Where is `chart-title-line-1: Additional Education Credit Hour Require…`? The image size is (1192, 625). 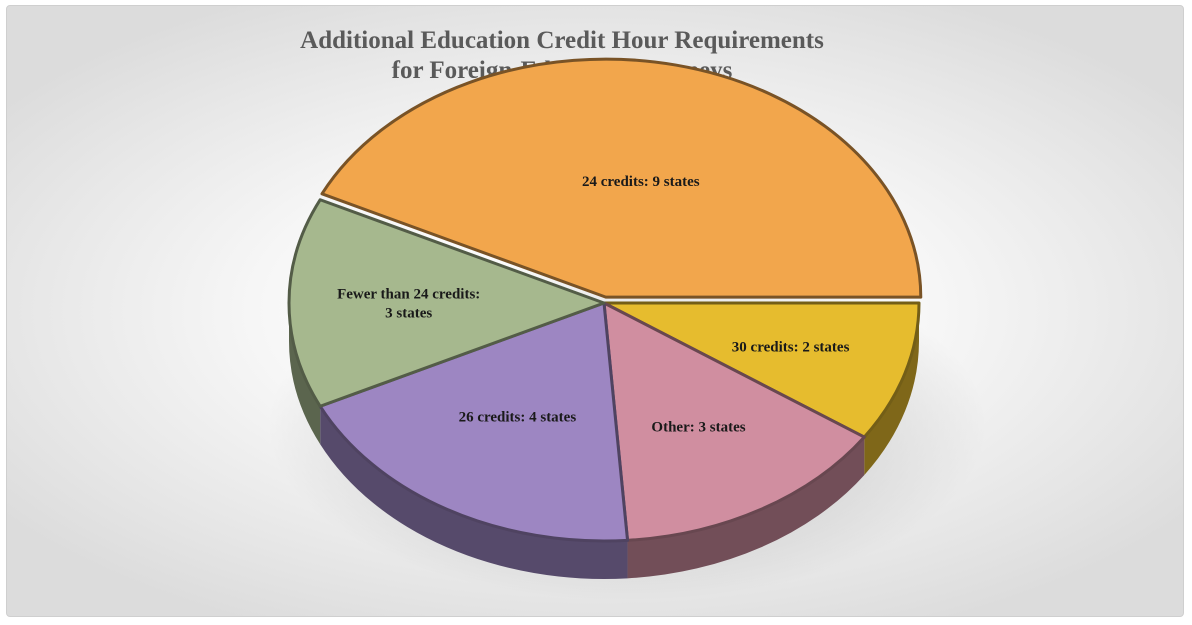 chart-title-line-1: Additional Education Credit Hour Require… is located at coordinates (562, 40).